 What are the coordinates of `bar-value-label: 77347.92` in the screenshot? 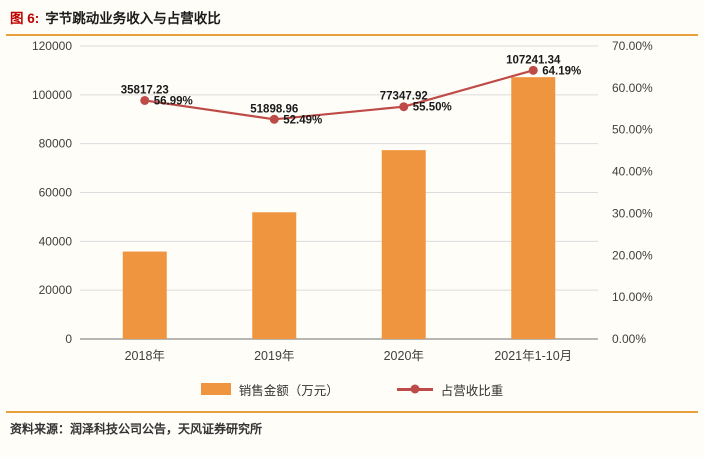 It's located at (404, 97).